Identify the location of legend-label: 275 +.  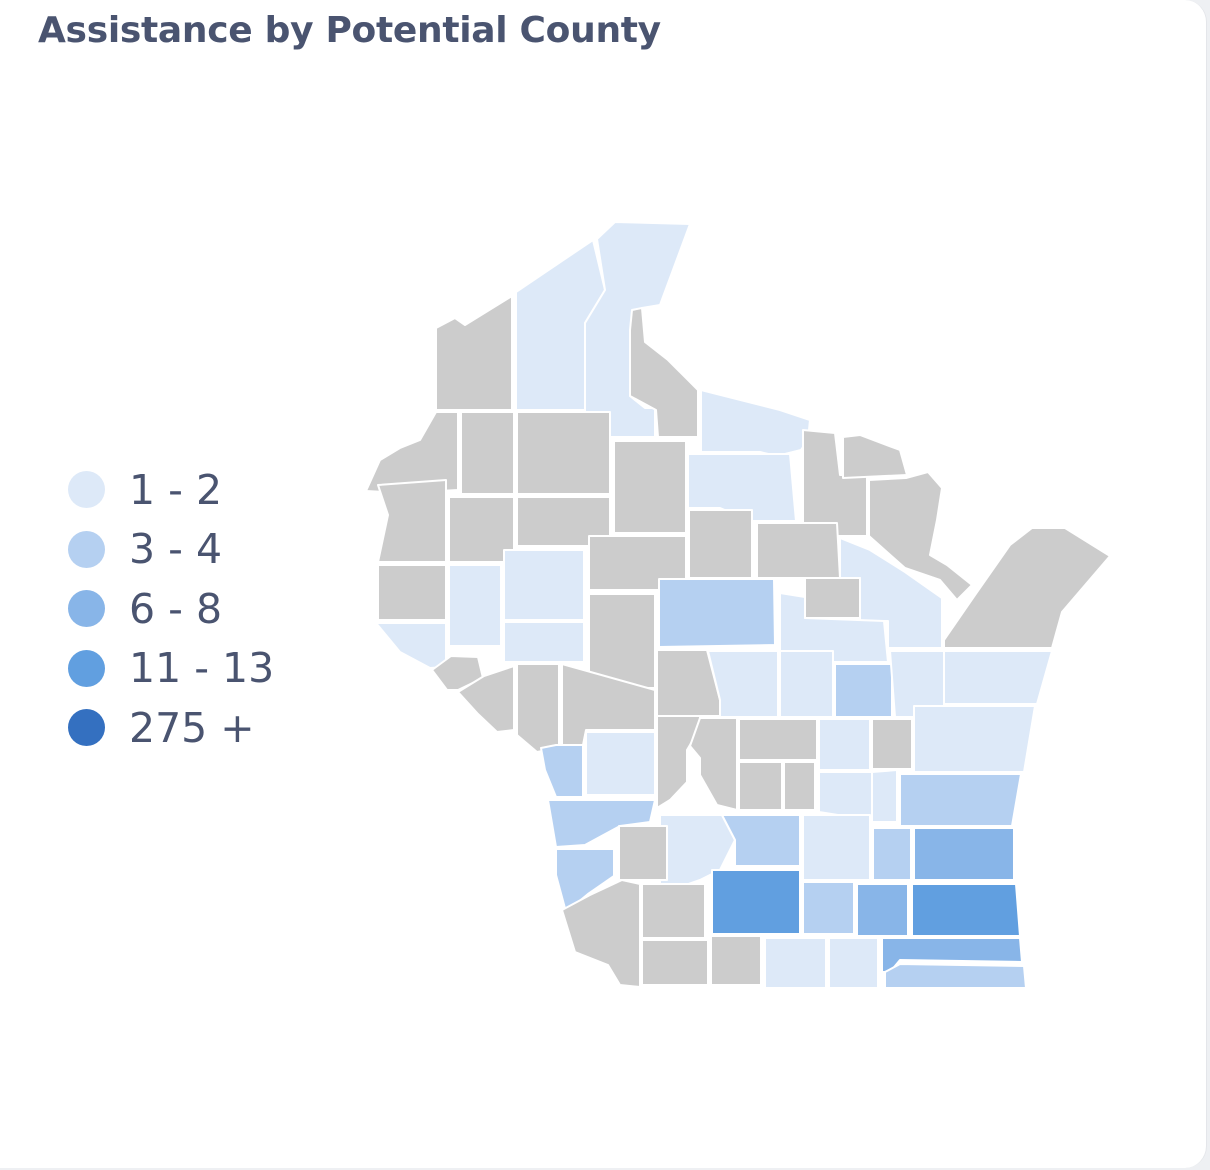
(192, 727).